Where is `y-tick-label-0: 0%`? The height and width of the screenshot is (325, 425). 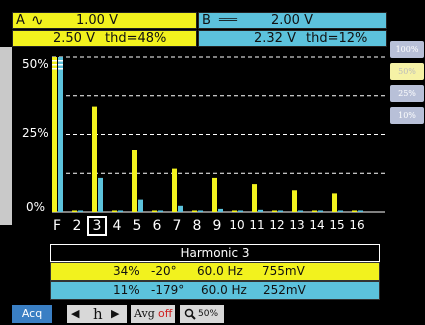 y-tick-label-0: 0% is located at coordinates (36, 207).